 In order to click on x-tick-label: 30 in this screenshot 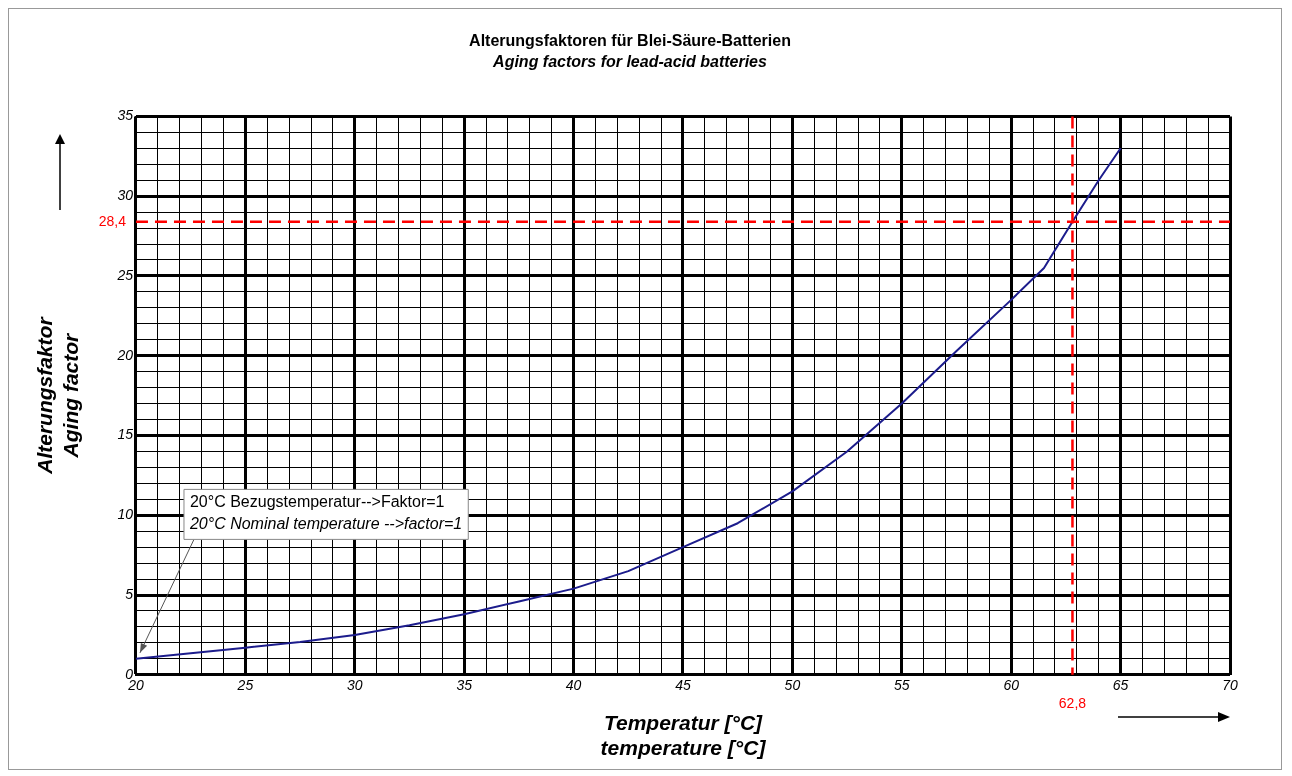, I will do `click(354, 685)`.